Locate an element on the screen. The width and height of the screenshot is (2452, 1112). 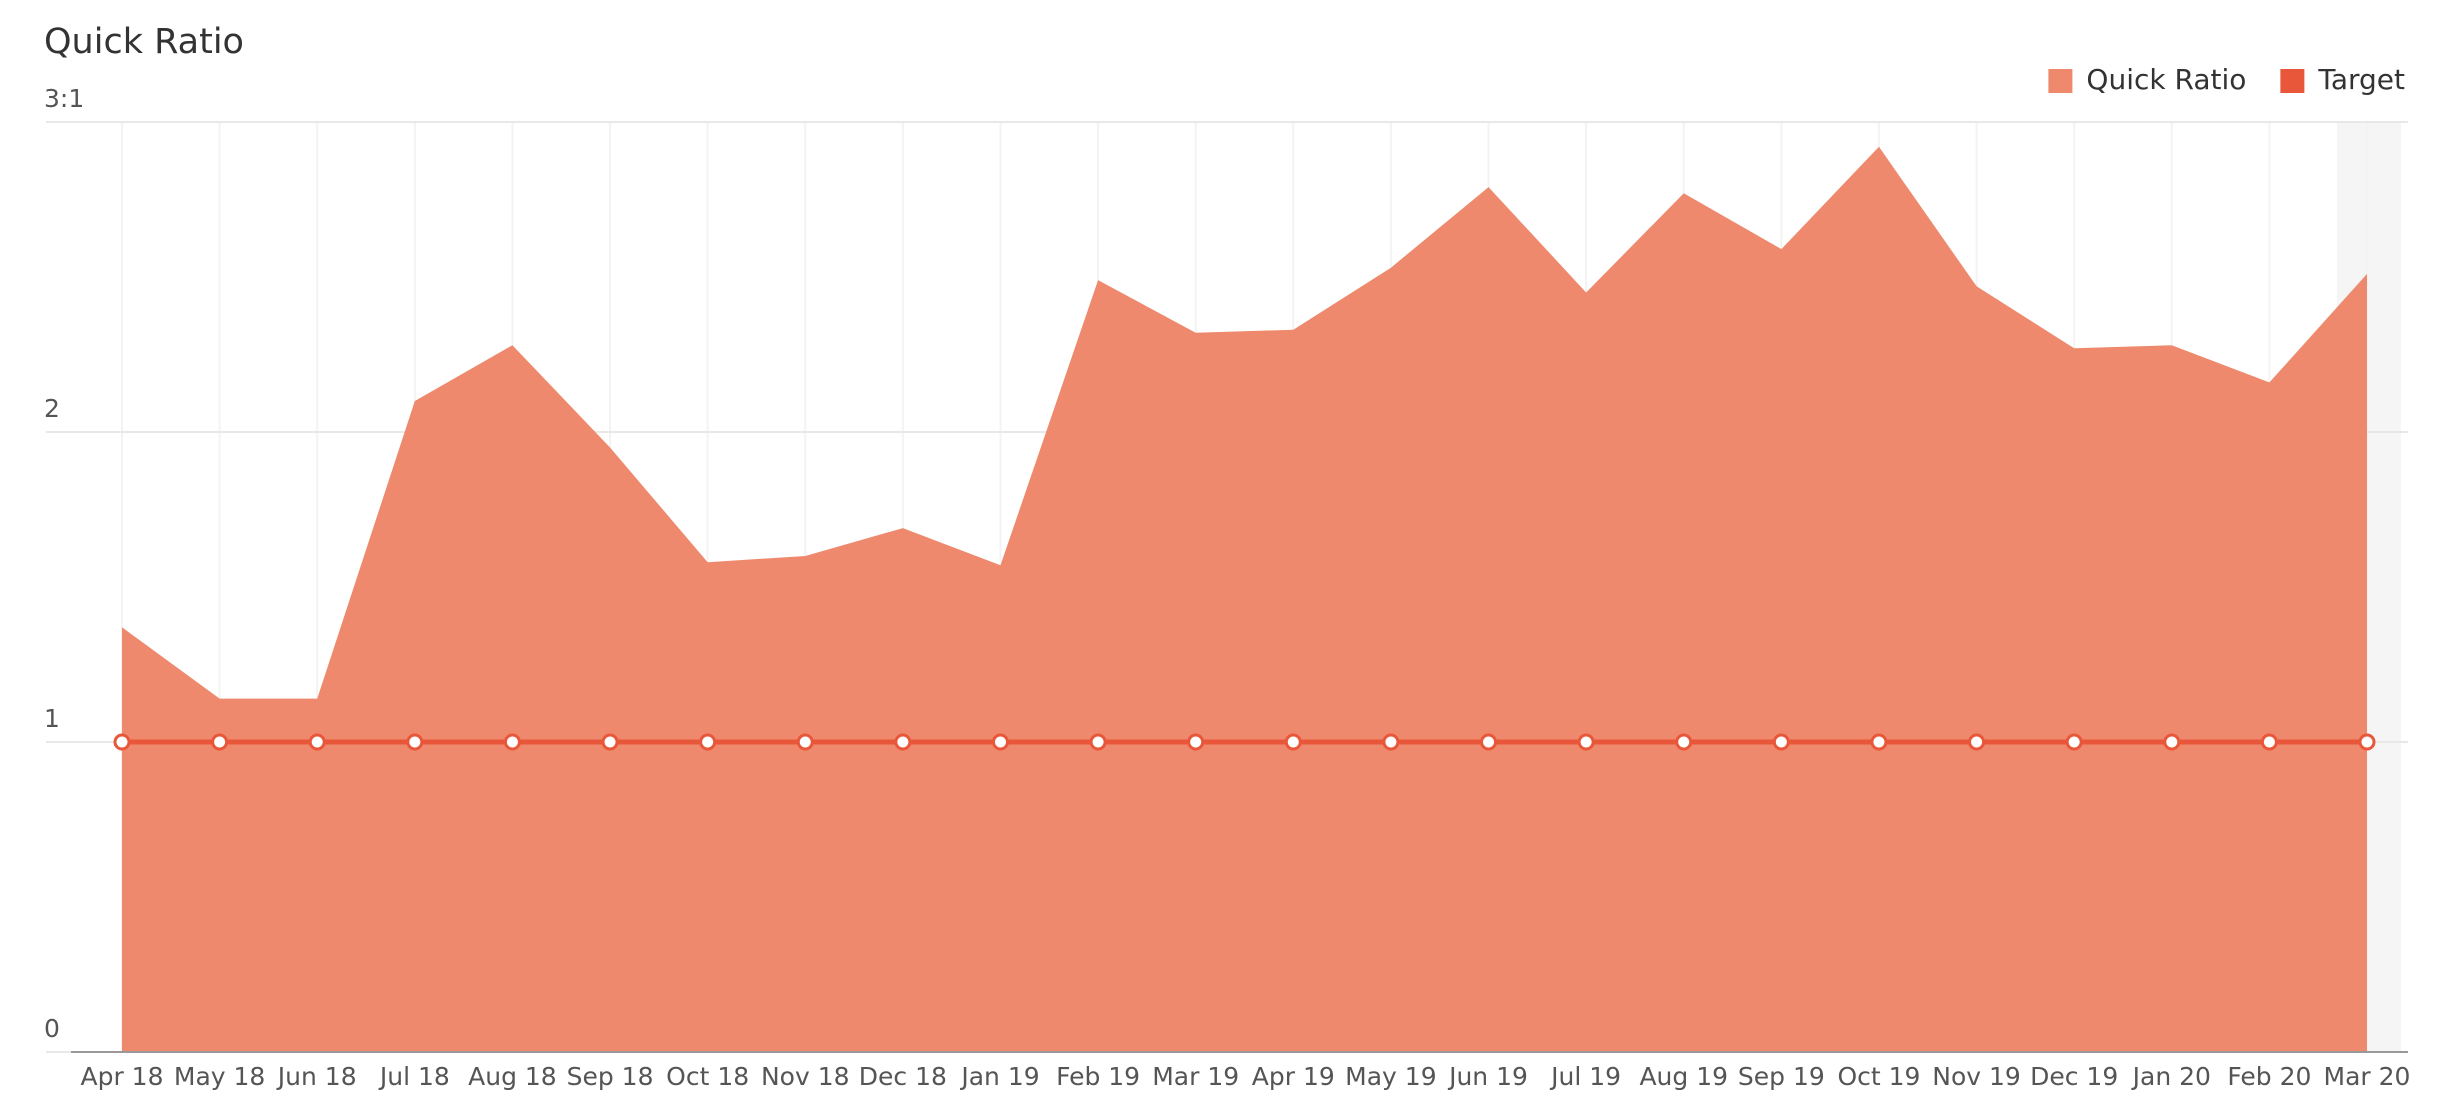
x-tick-label: Apr 18 is located at coordinates (121, 1076).